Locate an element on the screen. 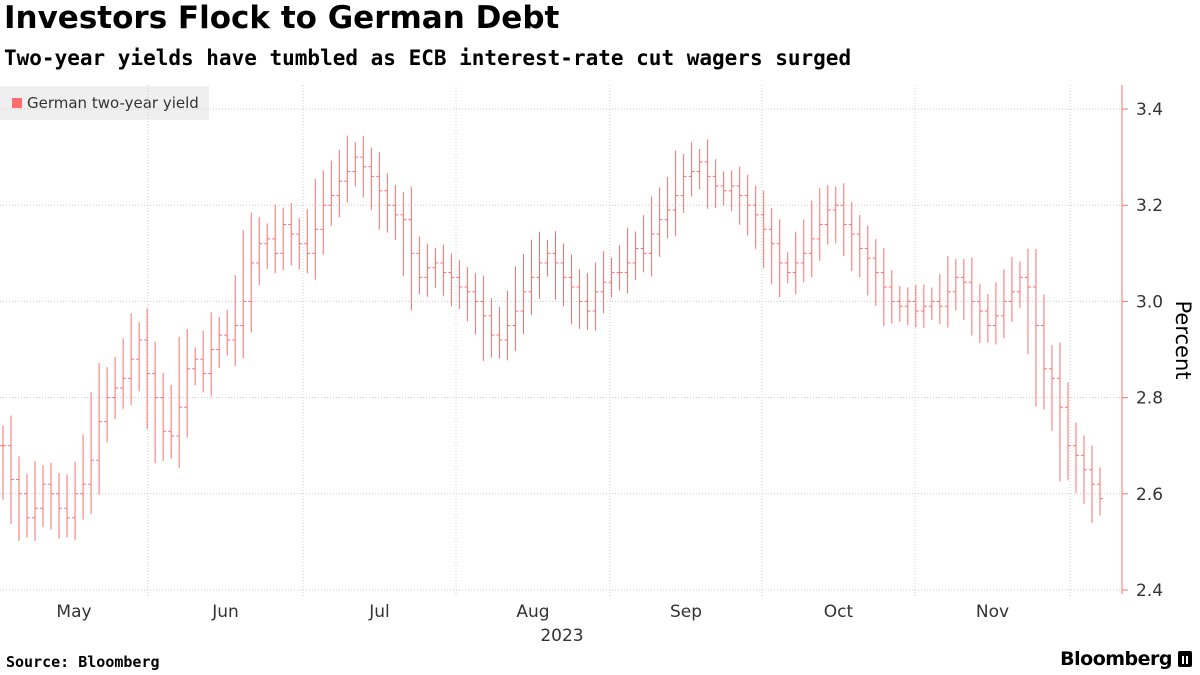  x-year-label: 2023 is located at coordinates (561, 636).